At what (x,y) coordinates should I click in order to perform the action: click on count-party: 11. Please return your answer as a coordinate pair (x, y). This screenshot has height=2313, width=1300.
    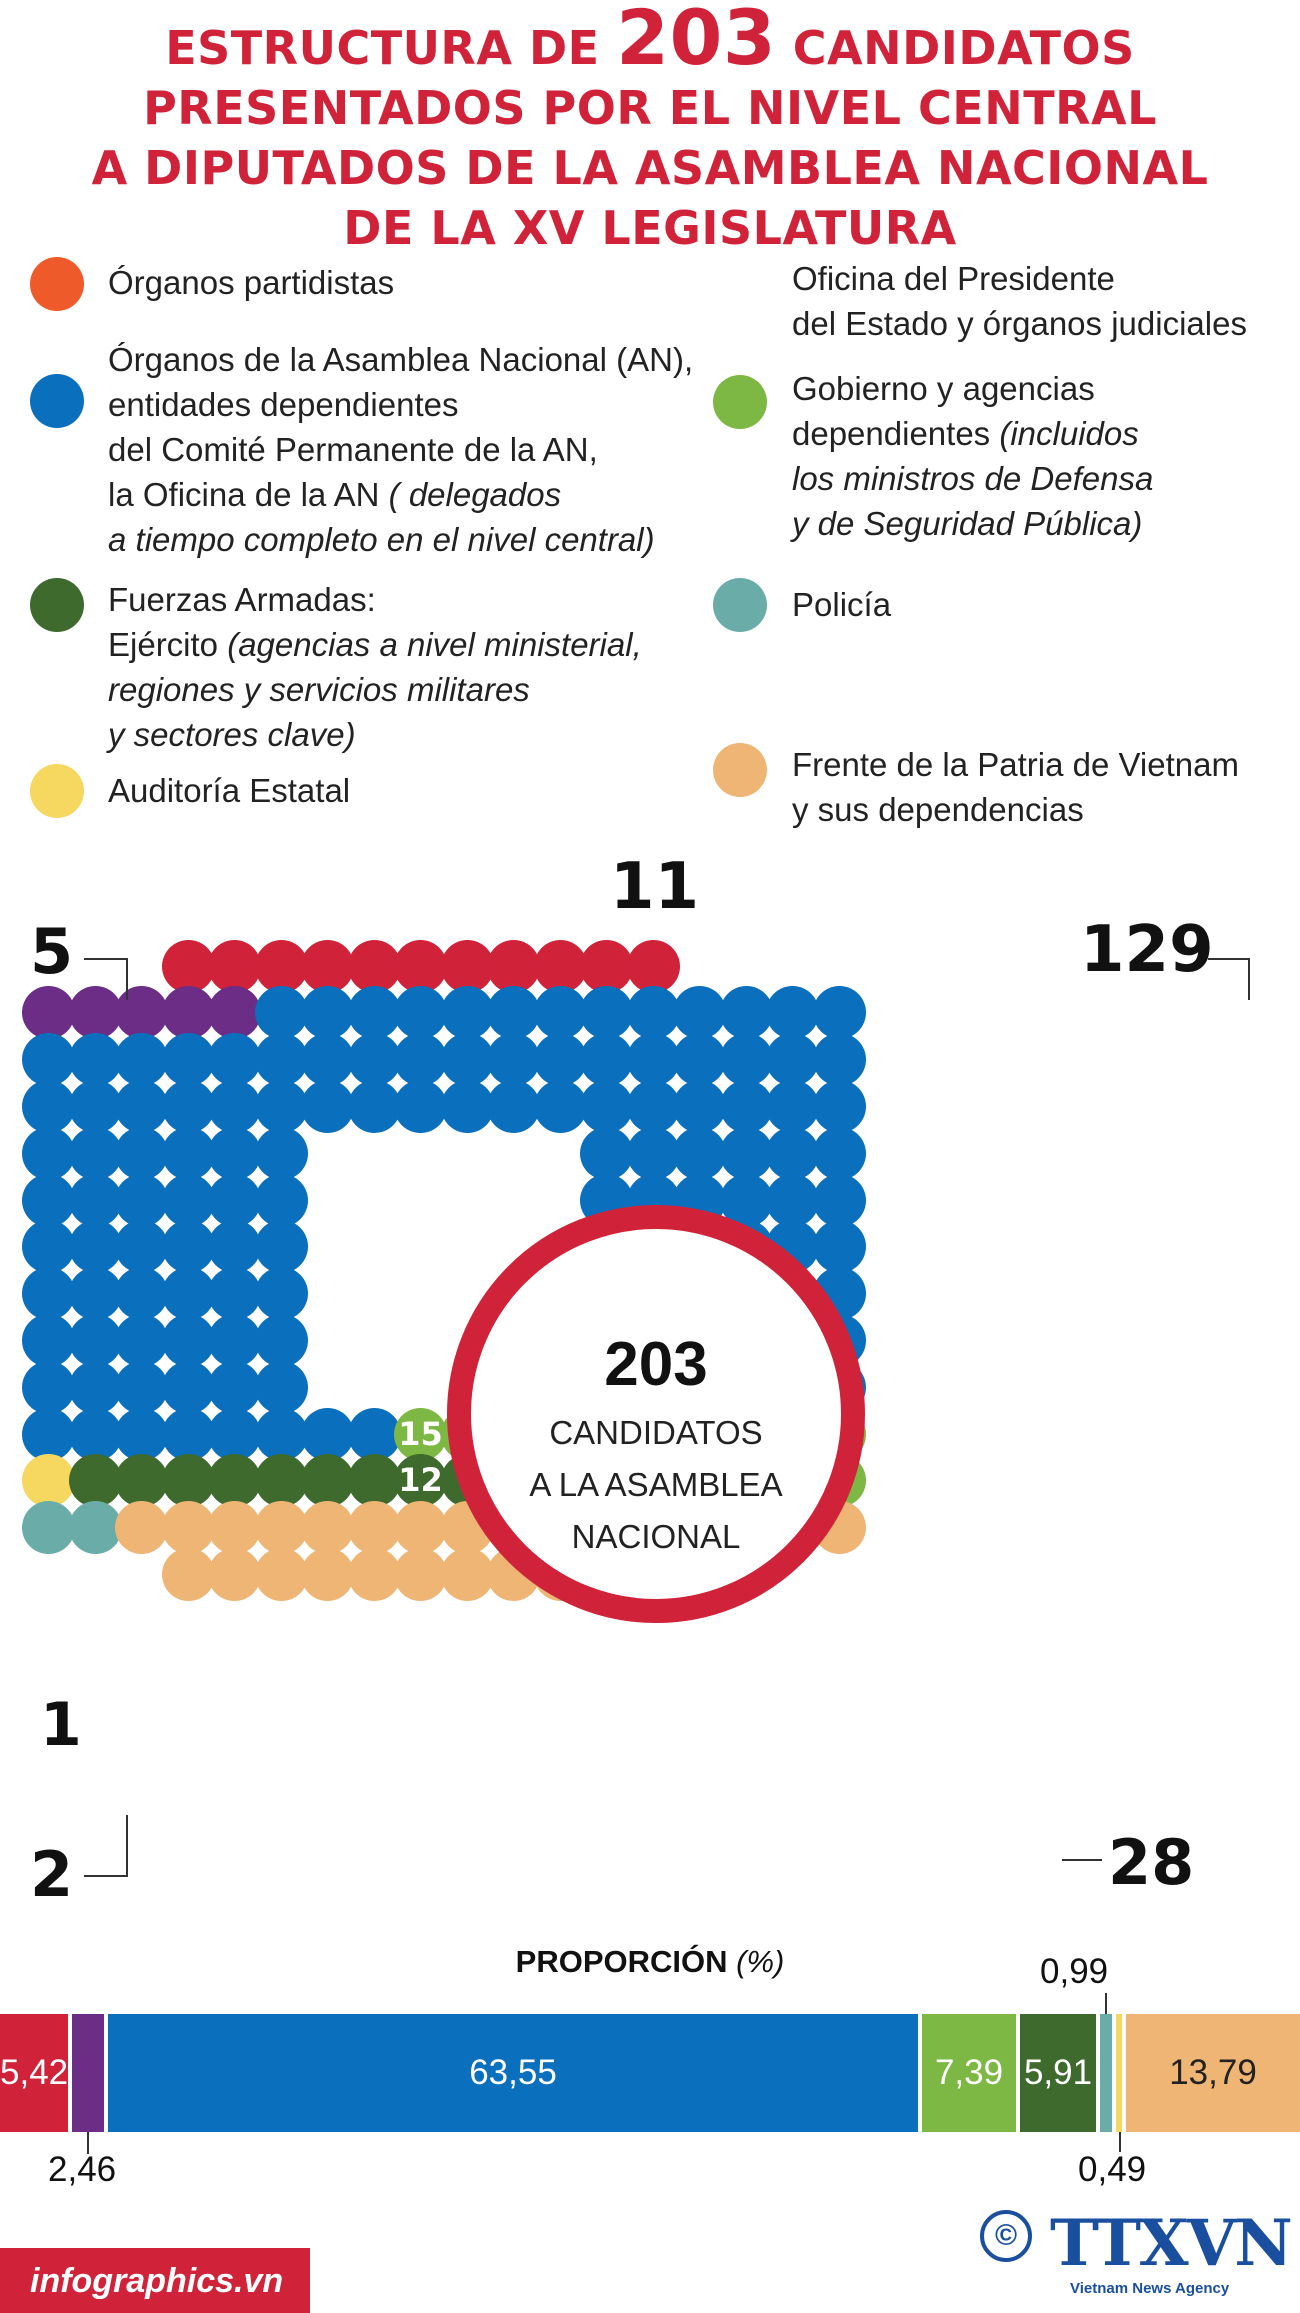
    Looking at the image, I should click on (655, 887).